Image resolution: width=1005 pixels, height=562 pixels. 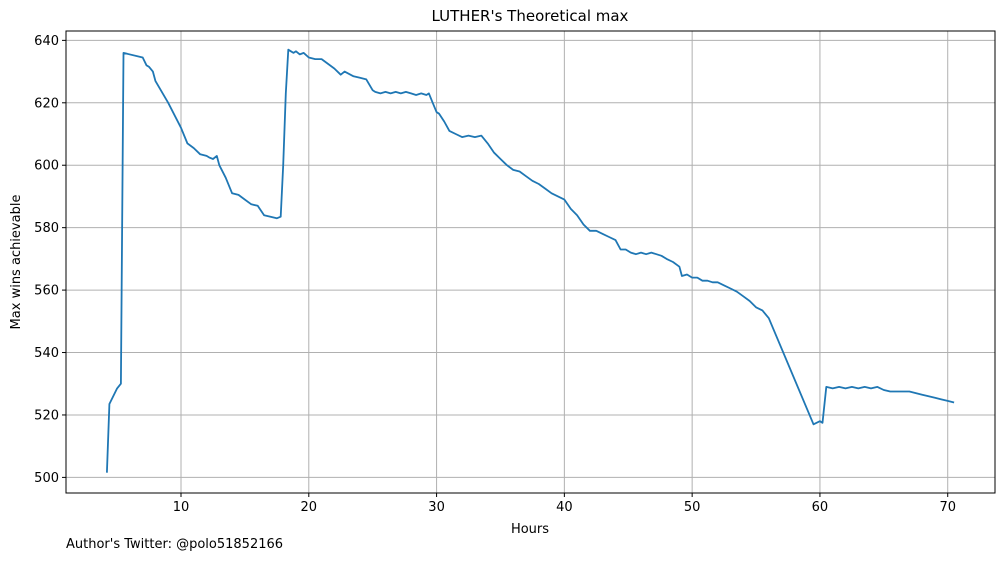 What do you see at coordinates (46, 478) in the screenshot?
I see `y-tick-label: 500` at bounding box center [46, 478].